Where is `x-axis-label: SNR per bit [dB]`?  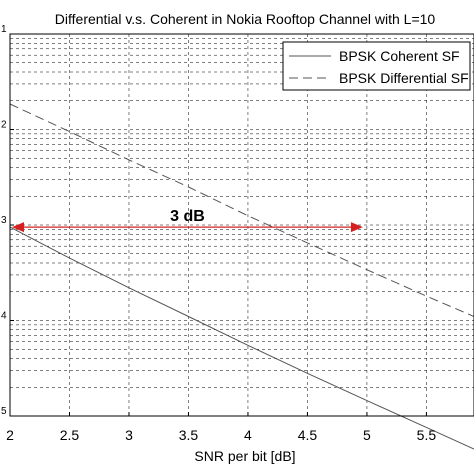 x-axis-label: SNR per bit [dB] is located at coordinates (244, 456).